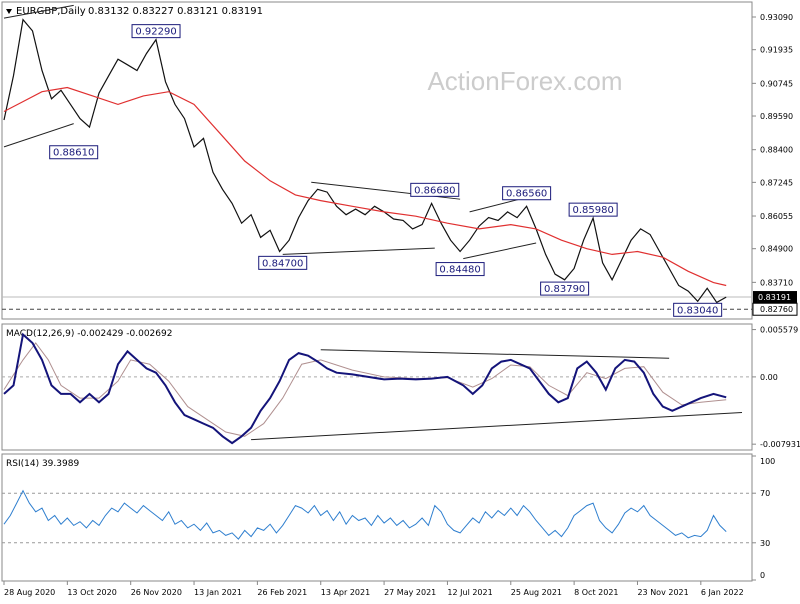  Describe the element at coordinates (776, 50) in the screenshot. I see `price-tick-label: 0.91935` at that location.